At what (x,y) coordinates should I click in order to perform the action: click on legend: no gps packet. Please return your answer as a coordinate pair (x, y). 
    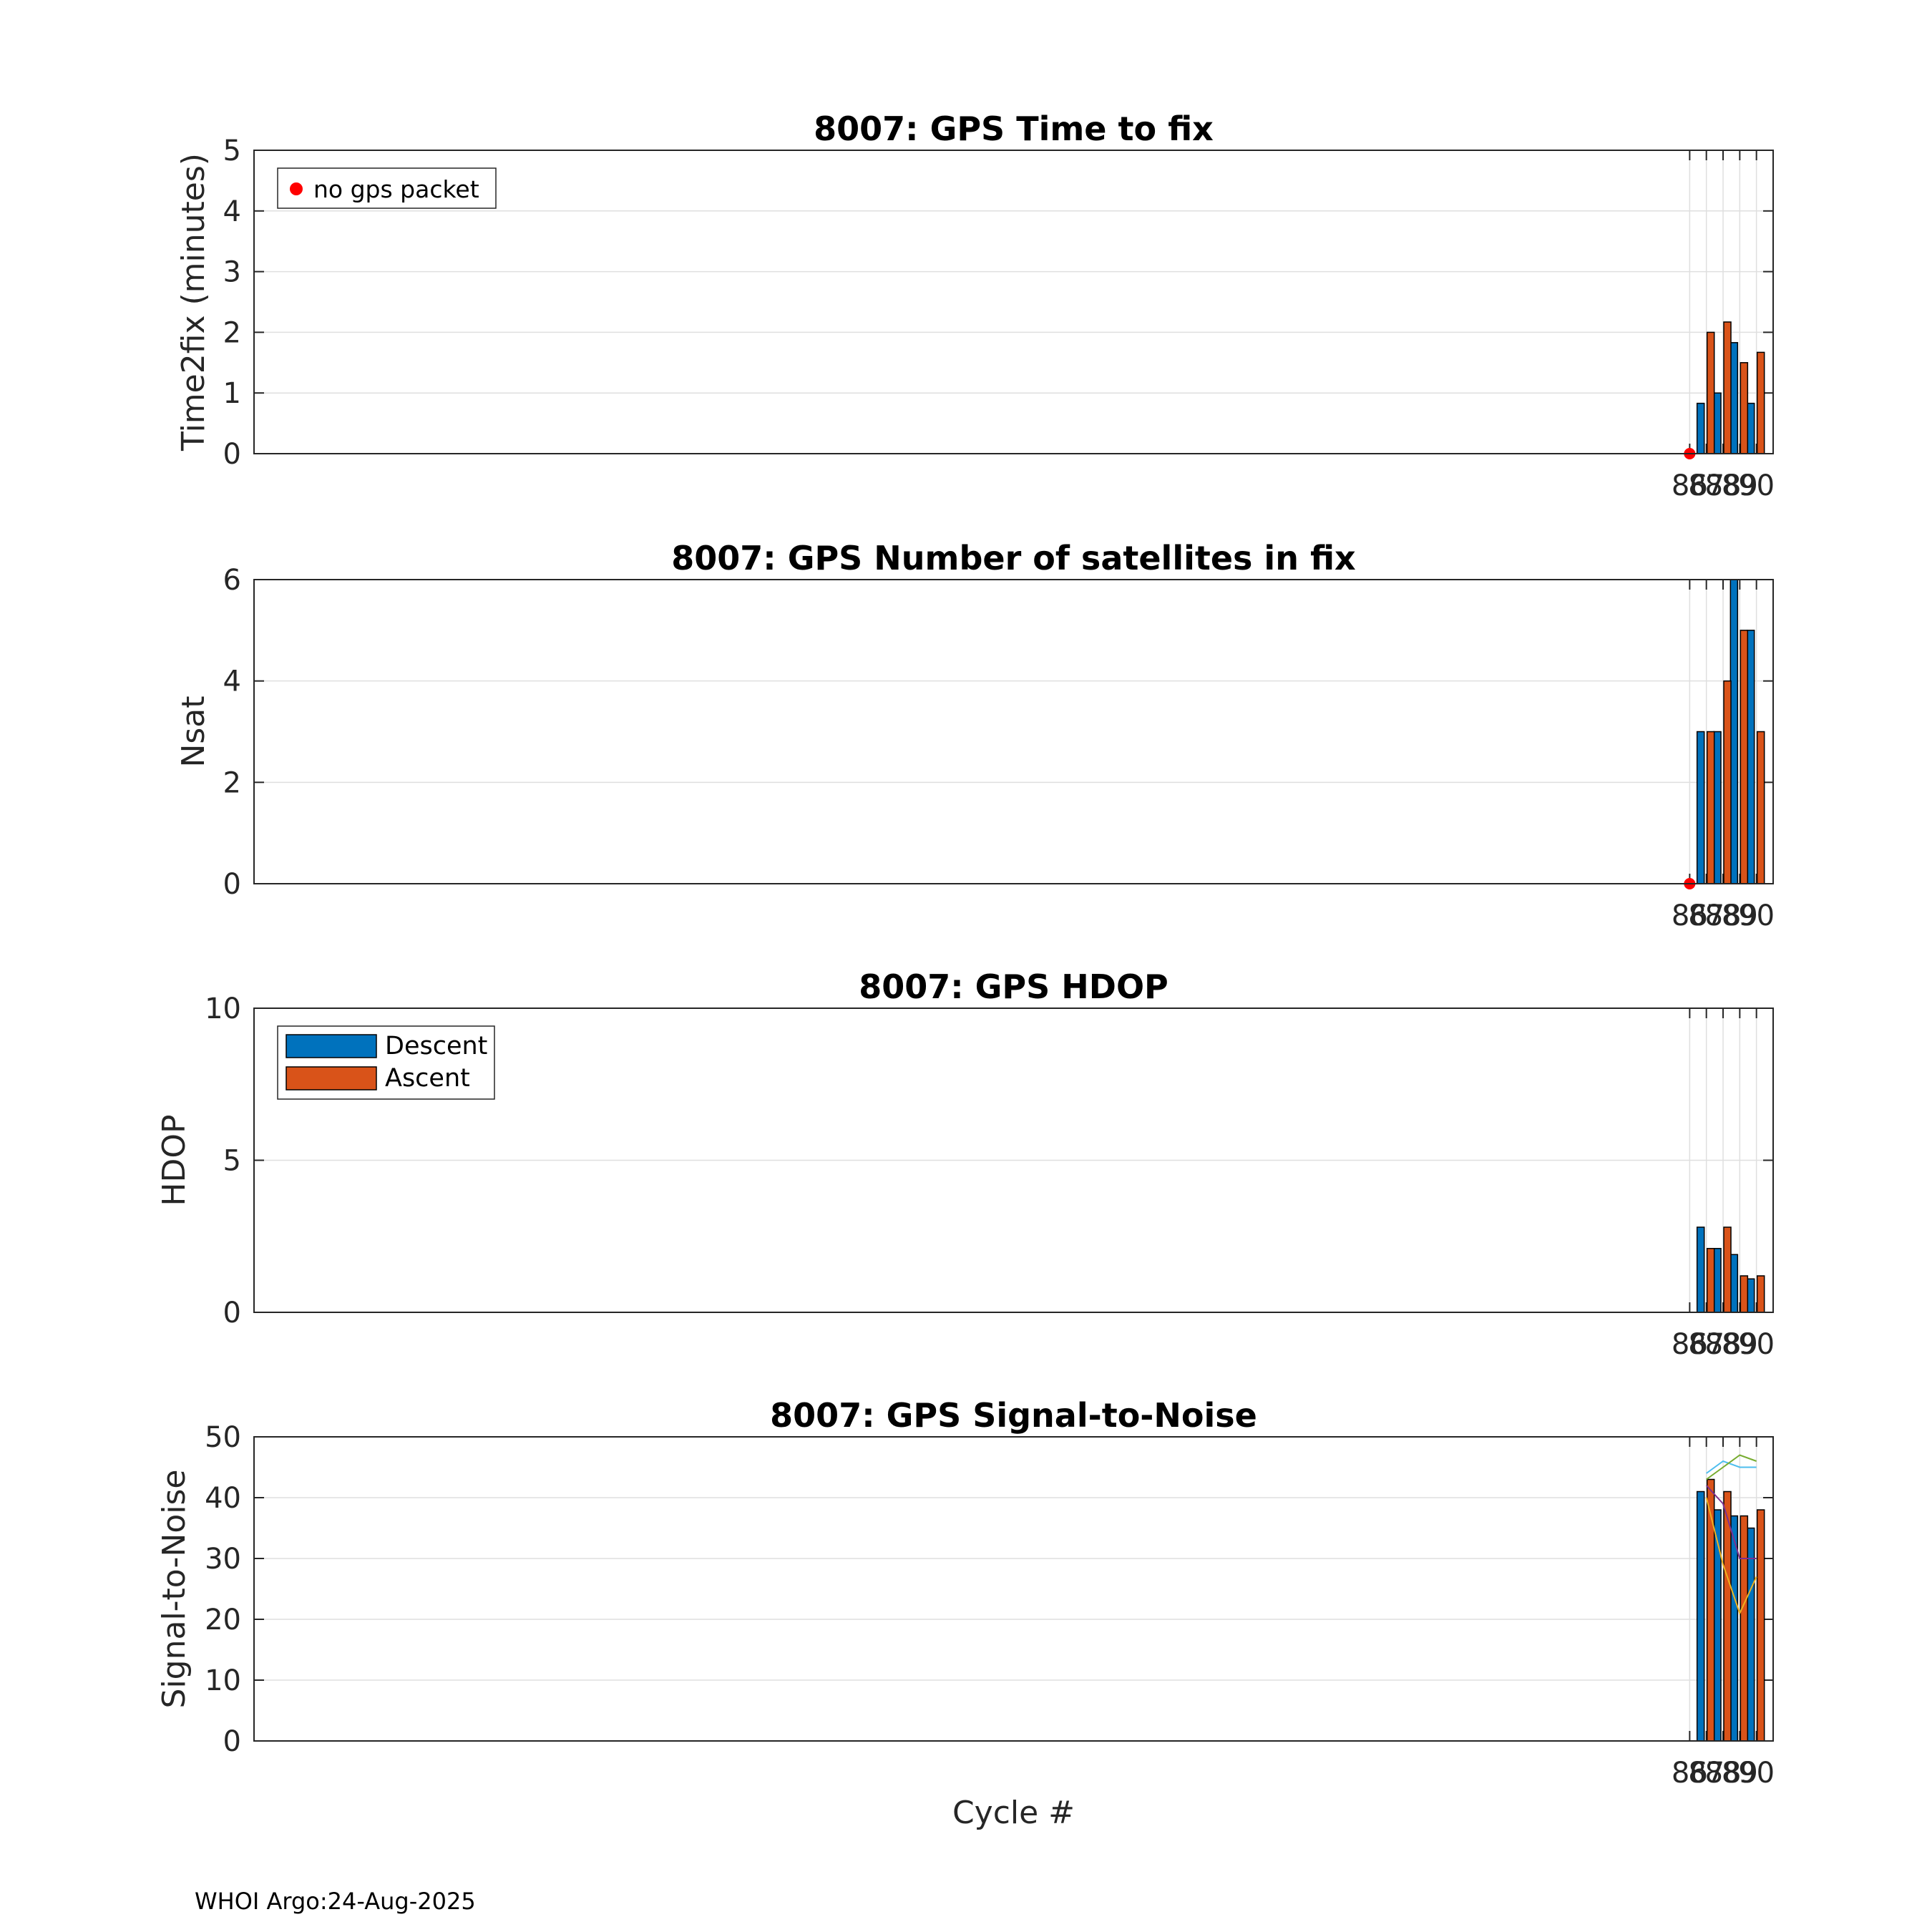
    Looking at the image, I should click on (387, 188).